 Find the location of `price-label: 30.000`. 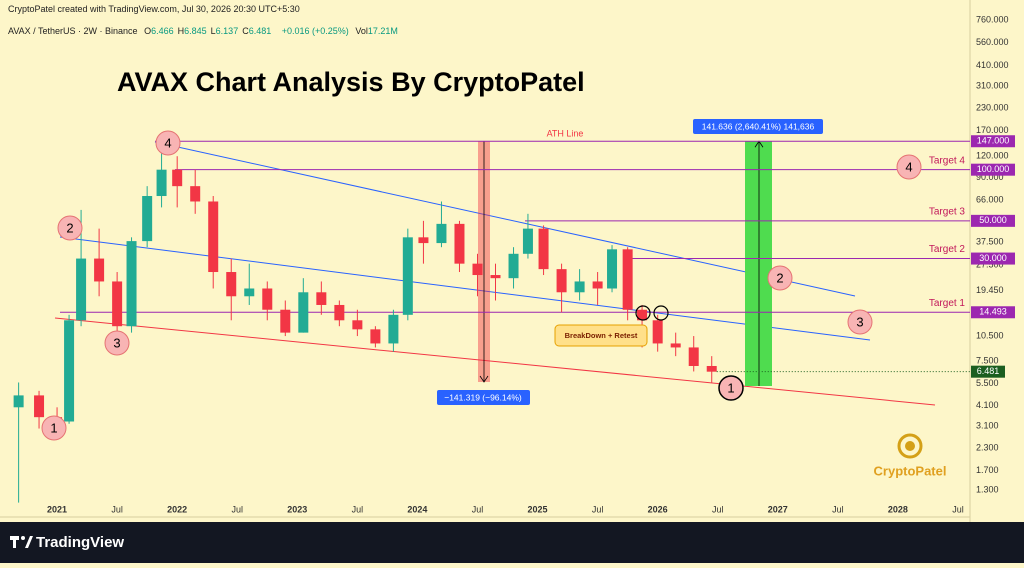

price-label: 30.000 is located at coordinates (993, 258).